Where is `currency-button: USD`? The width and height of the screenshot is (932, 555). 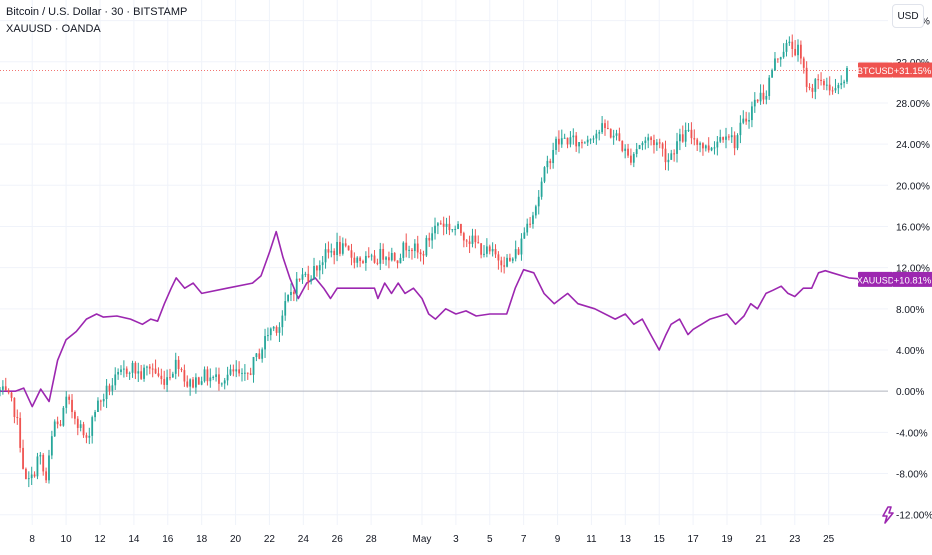
currency-button: USD is located at coordinates (908, 16).